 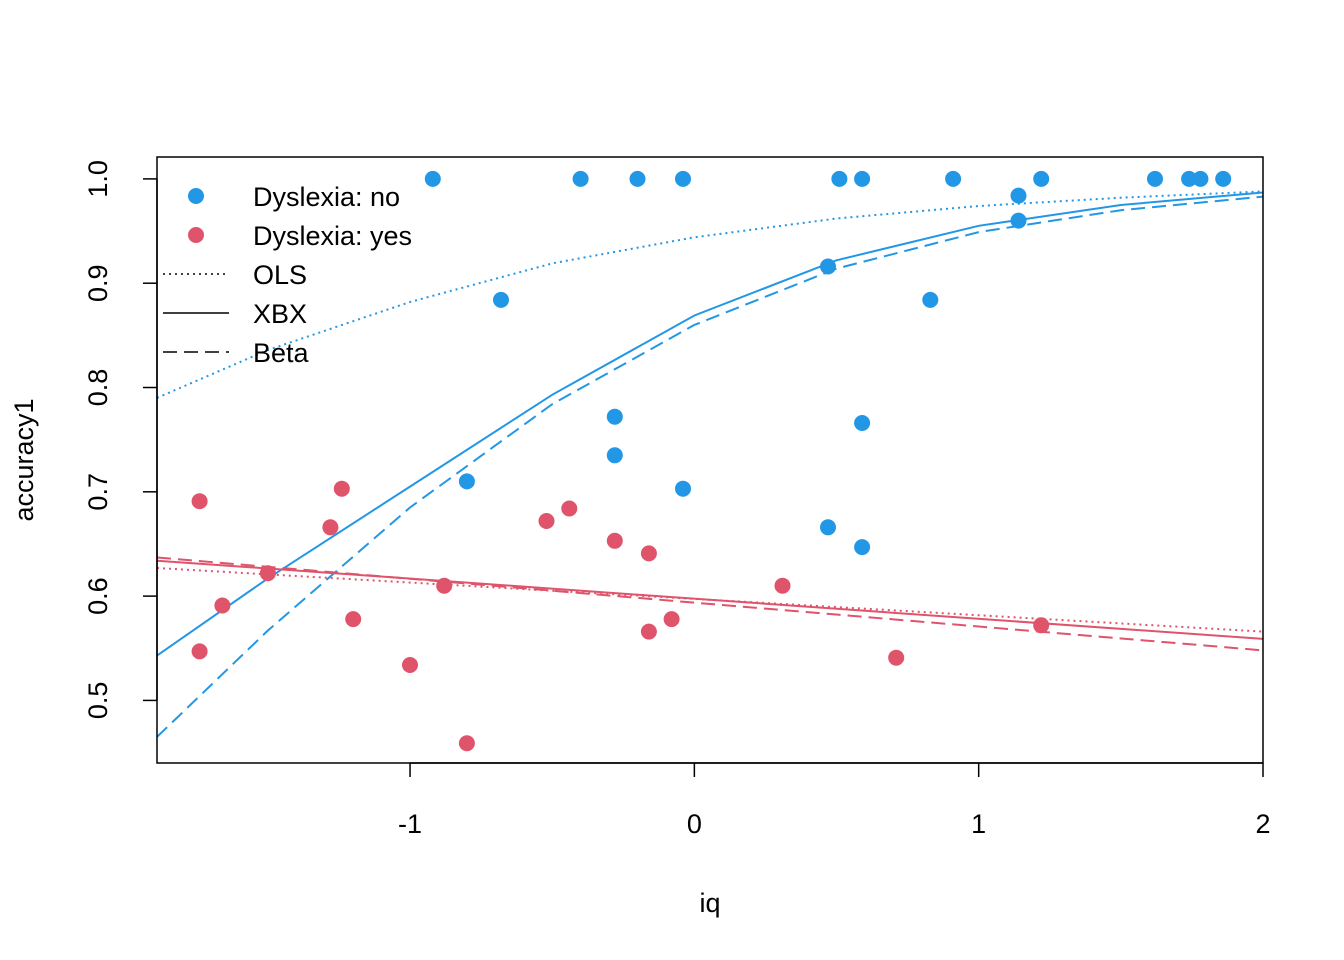 What do you see at coordinates (834, 800) in the screenshot?
I see `x-axis: -1 0 1 2` at bounding box center [834, 800].